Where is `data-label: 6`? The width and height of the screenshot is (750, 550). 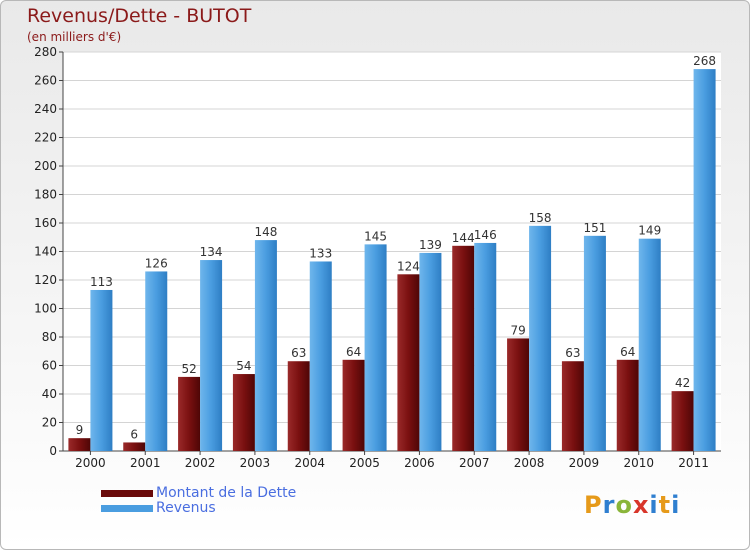 data-label: 6 is located at coordinates (134, 434).